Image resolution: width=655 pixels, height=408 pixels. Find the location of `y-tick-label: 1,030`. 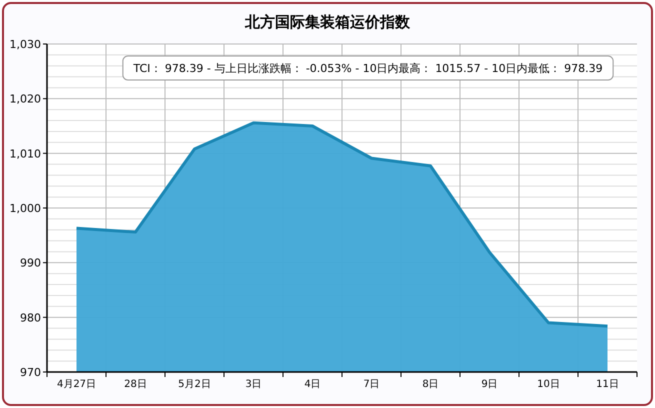

y-tick-label: 1,030 is located at coordinates (25, 44).